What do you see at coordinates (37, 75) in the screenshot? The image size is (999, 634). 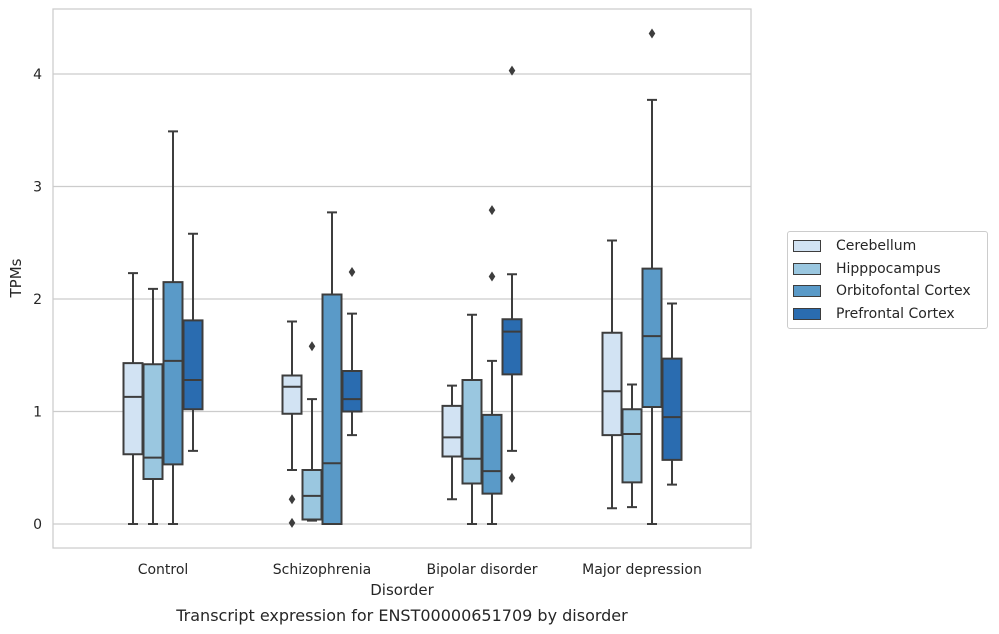 I see `y-tick-label: 4` at bounding box center [37, 75].